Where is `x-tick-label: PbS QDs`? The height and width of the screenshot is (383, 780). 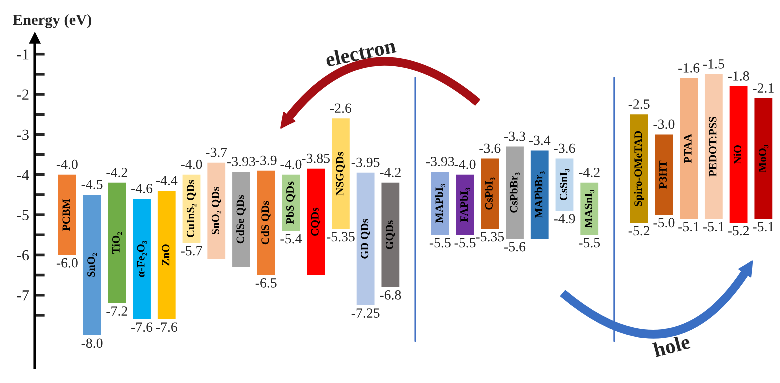
x-tick-label: PbS QDs is located at coordinates (291, 203).